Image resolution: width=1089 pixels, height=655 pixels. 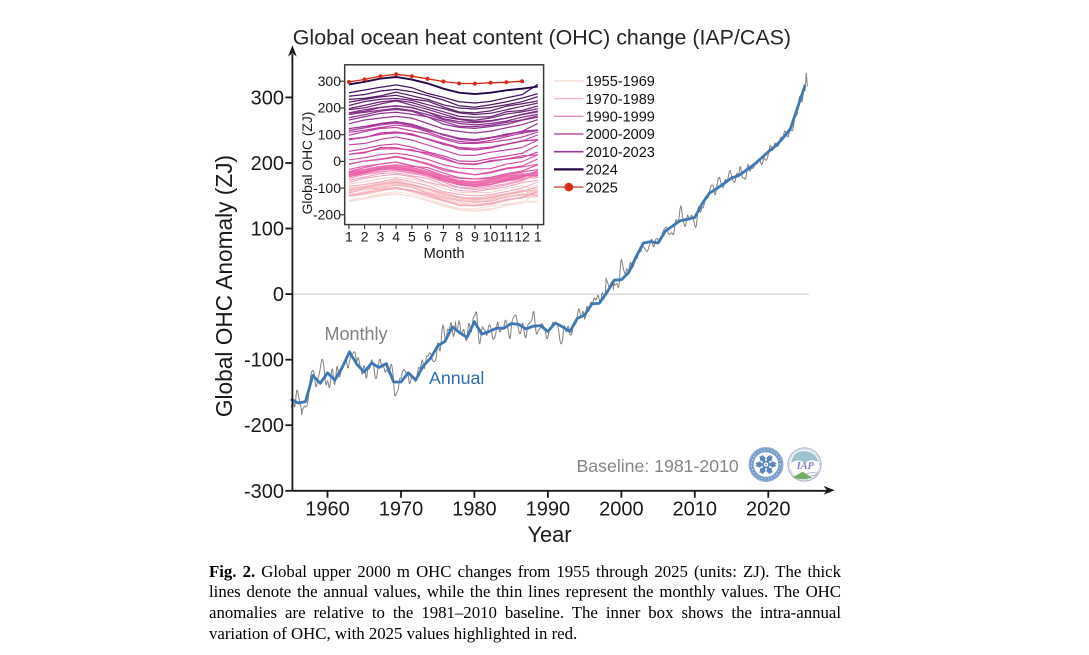 What do you see at coordinates (695, 510) in the screenshot?
I see `svg-text: 2010` at bounding box center [695, 510].